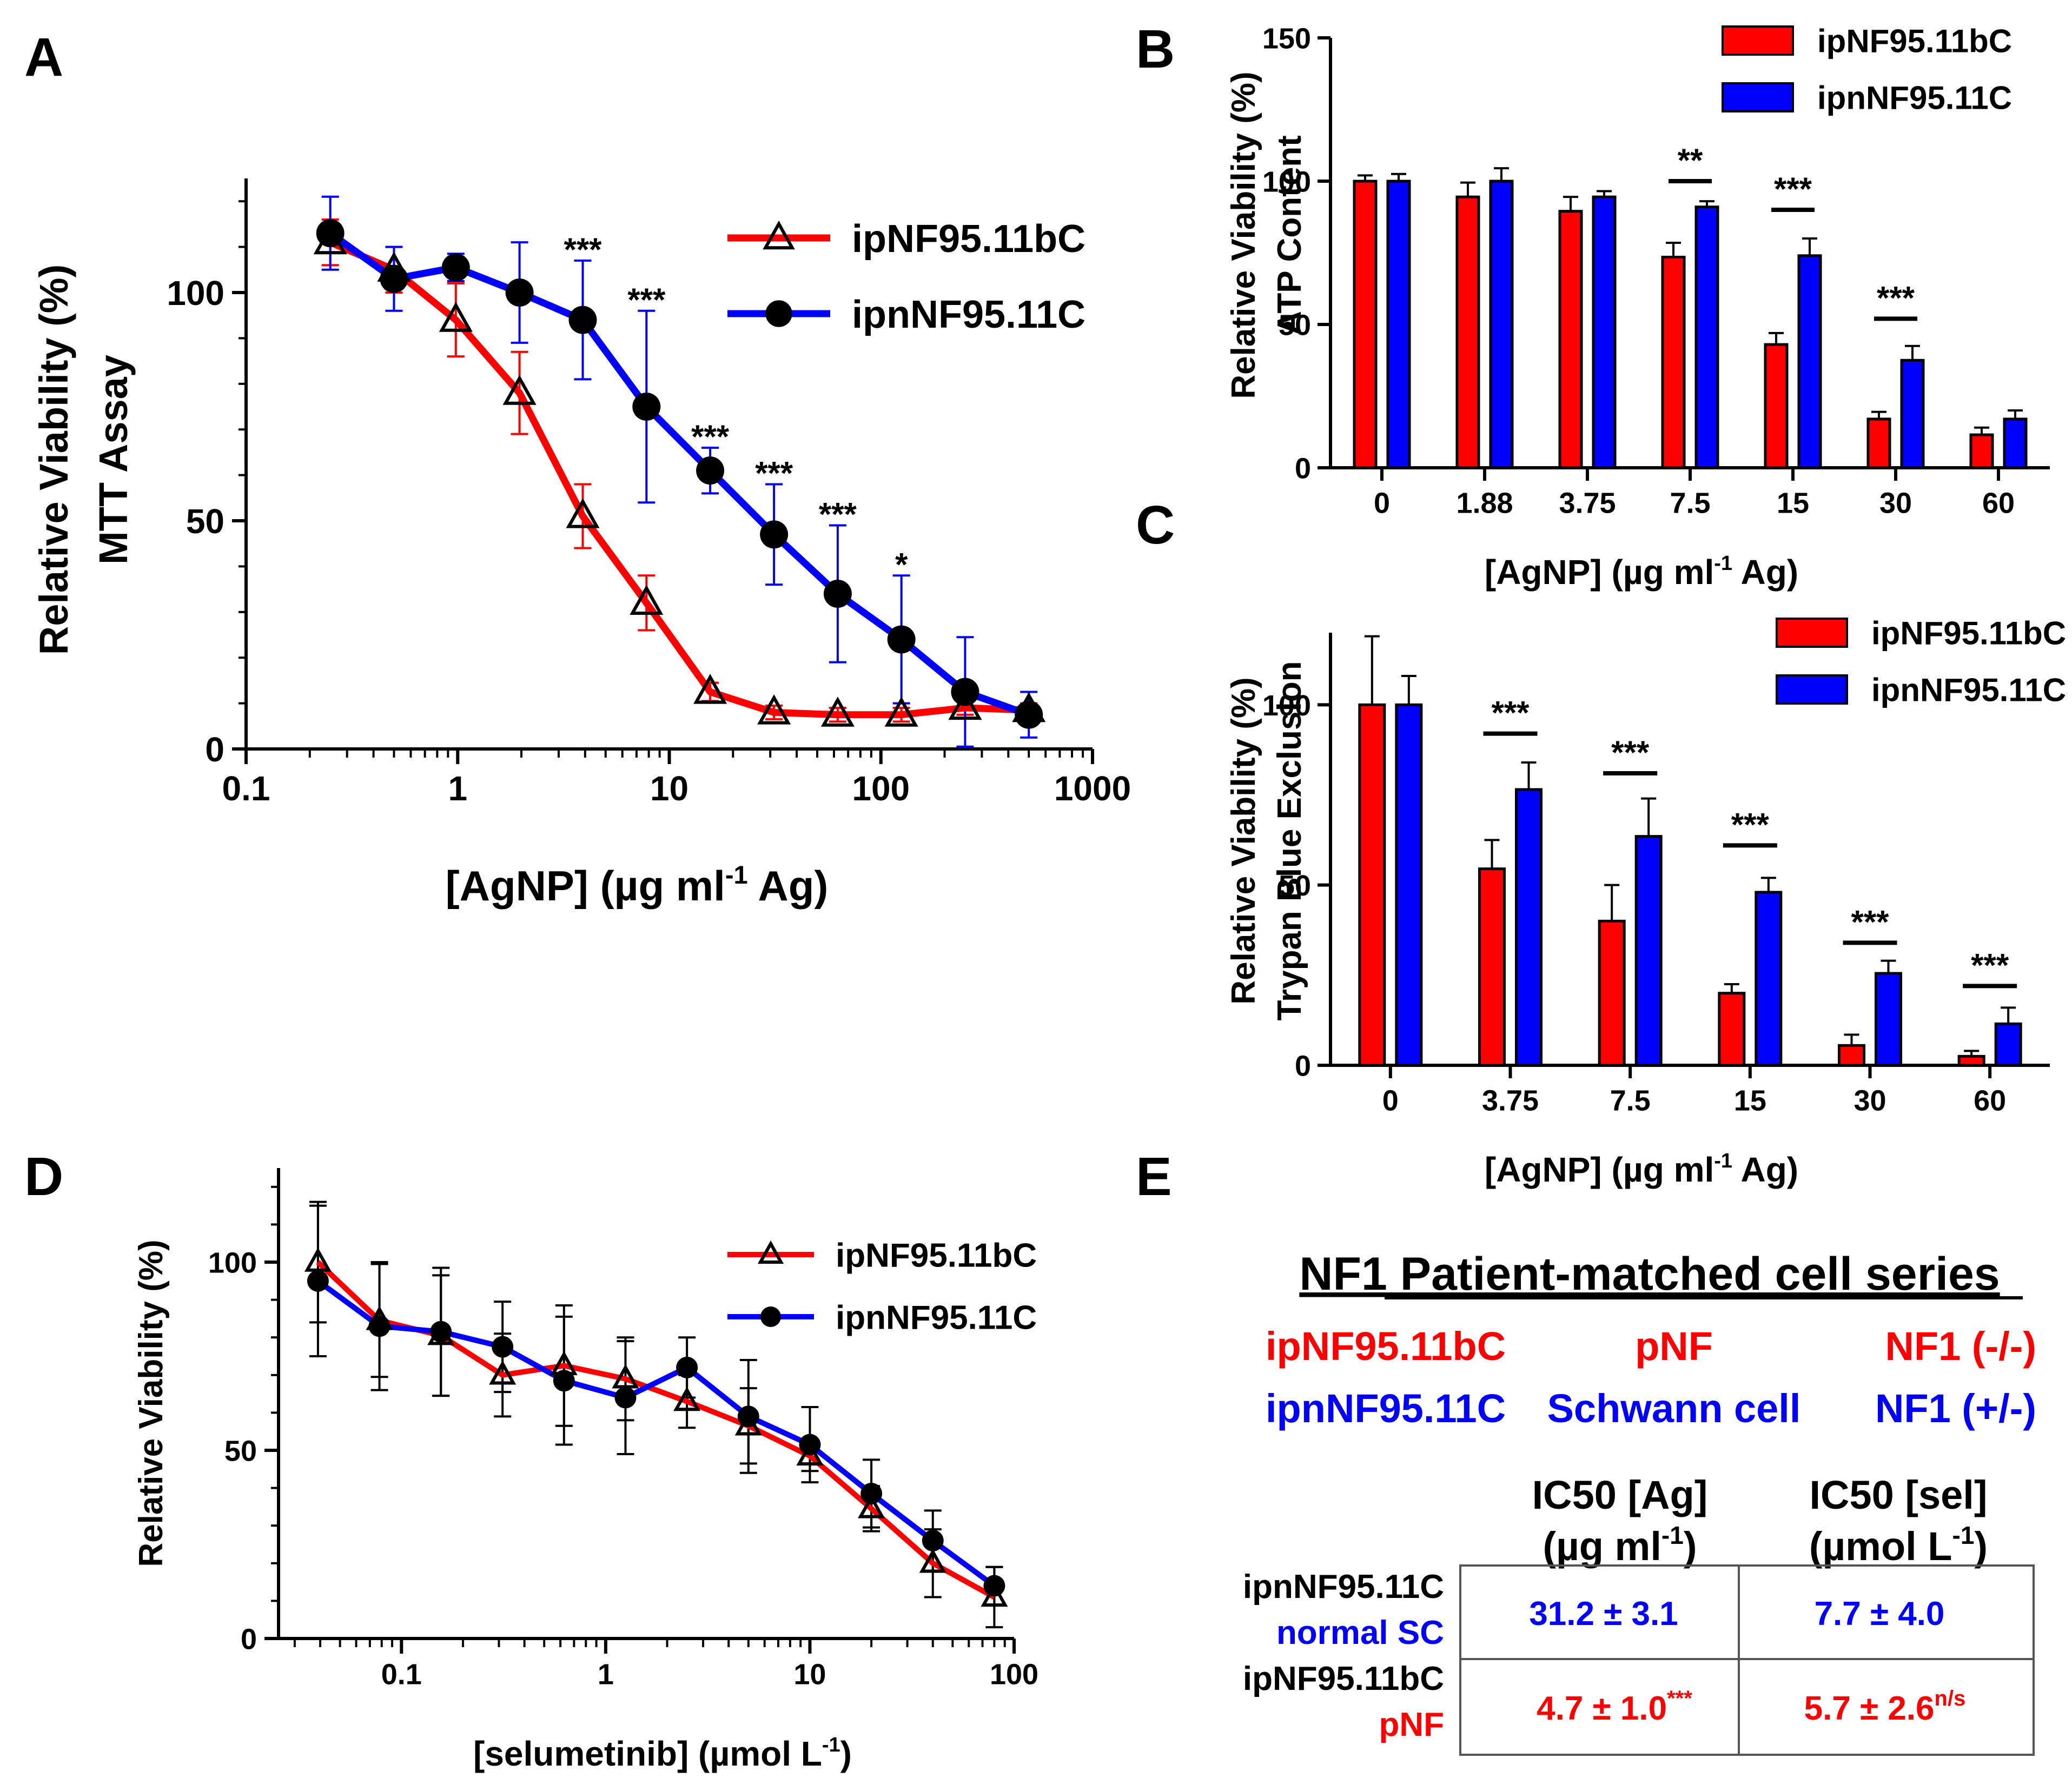  Describe the element at coordinates (1587, 503) in the screenshot. I see `x-tick-label: 3.75` at that location.